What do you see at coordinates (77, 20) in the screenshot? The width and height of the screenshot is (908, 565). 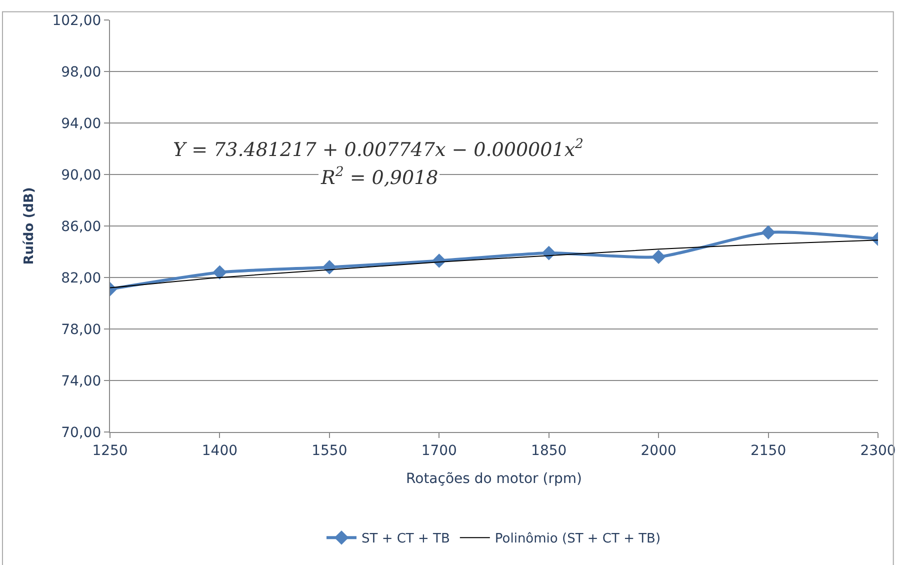 I see `y-tick-label: 102,00` at bounding box center [77, 20].